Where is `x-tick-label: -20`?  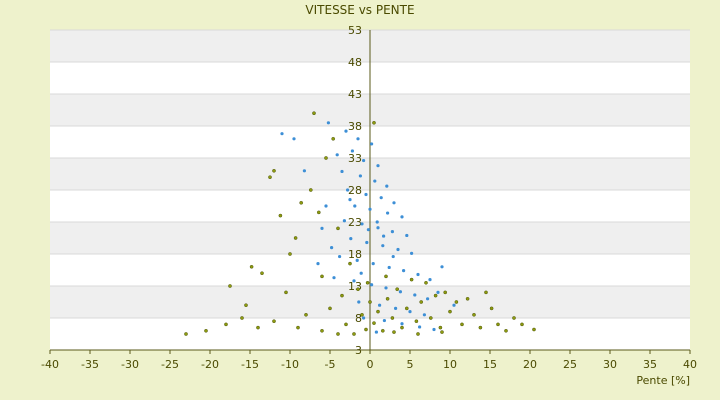
x-tick-label: -20 is located at coordinates (210, 364).